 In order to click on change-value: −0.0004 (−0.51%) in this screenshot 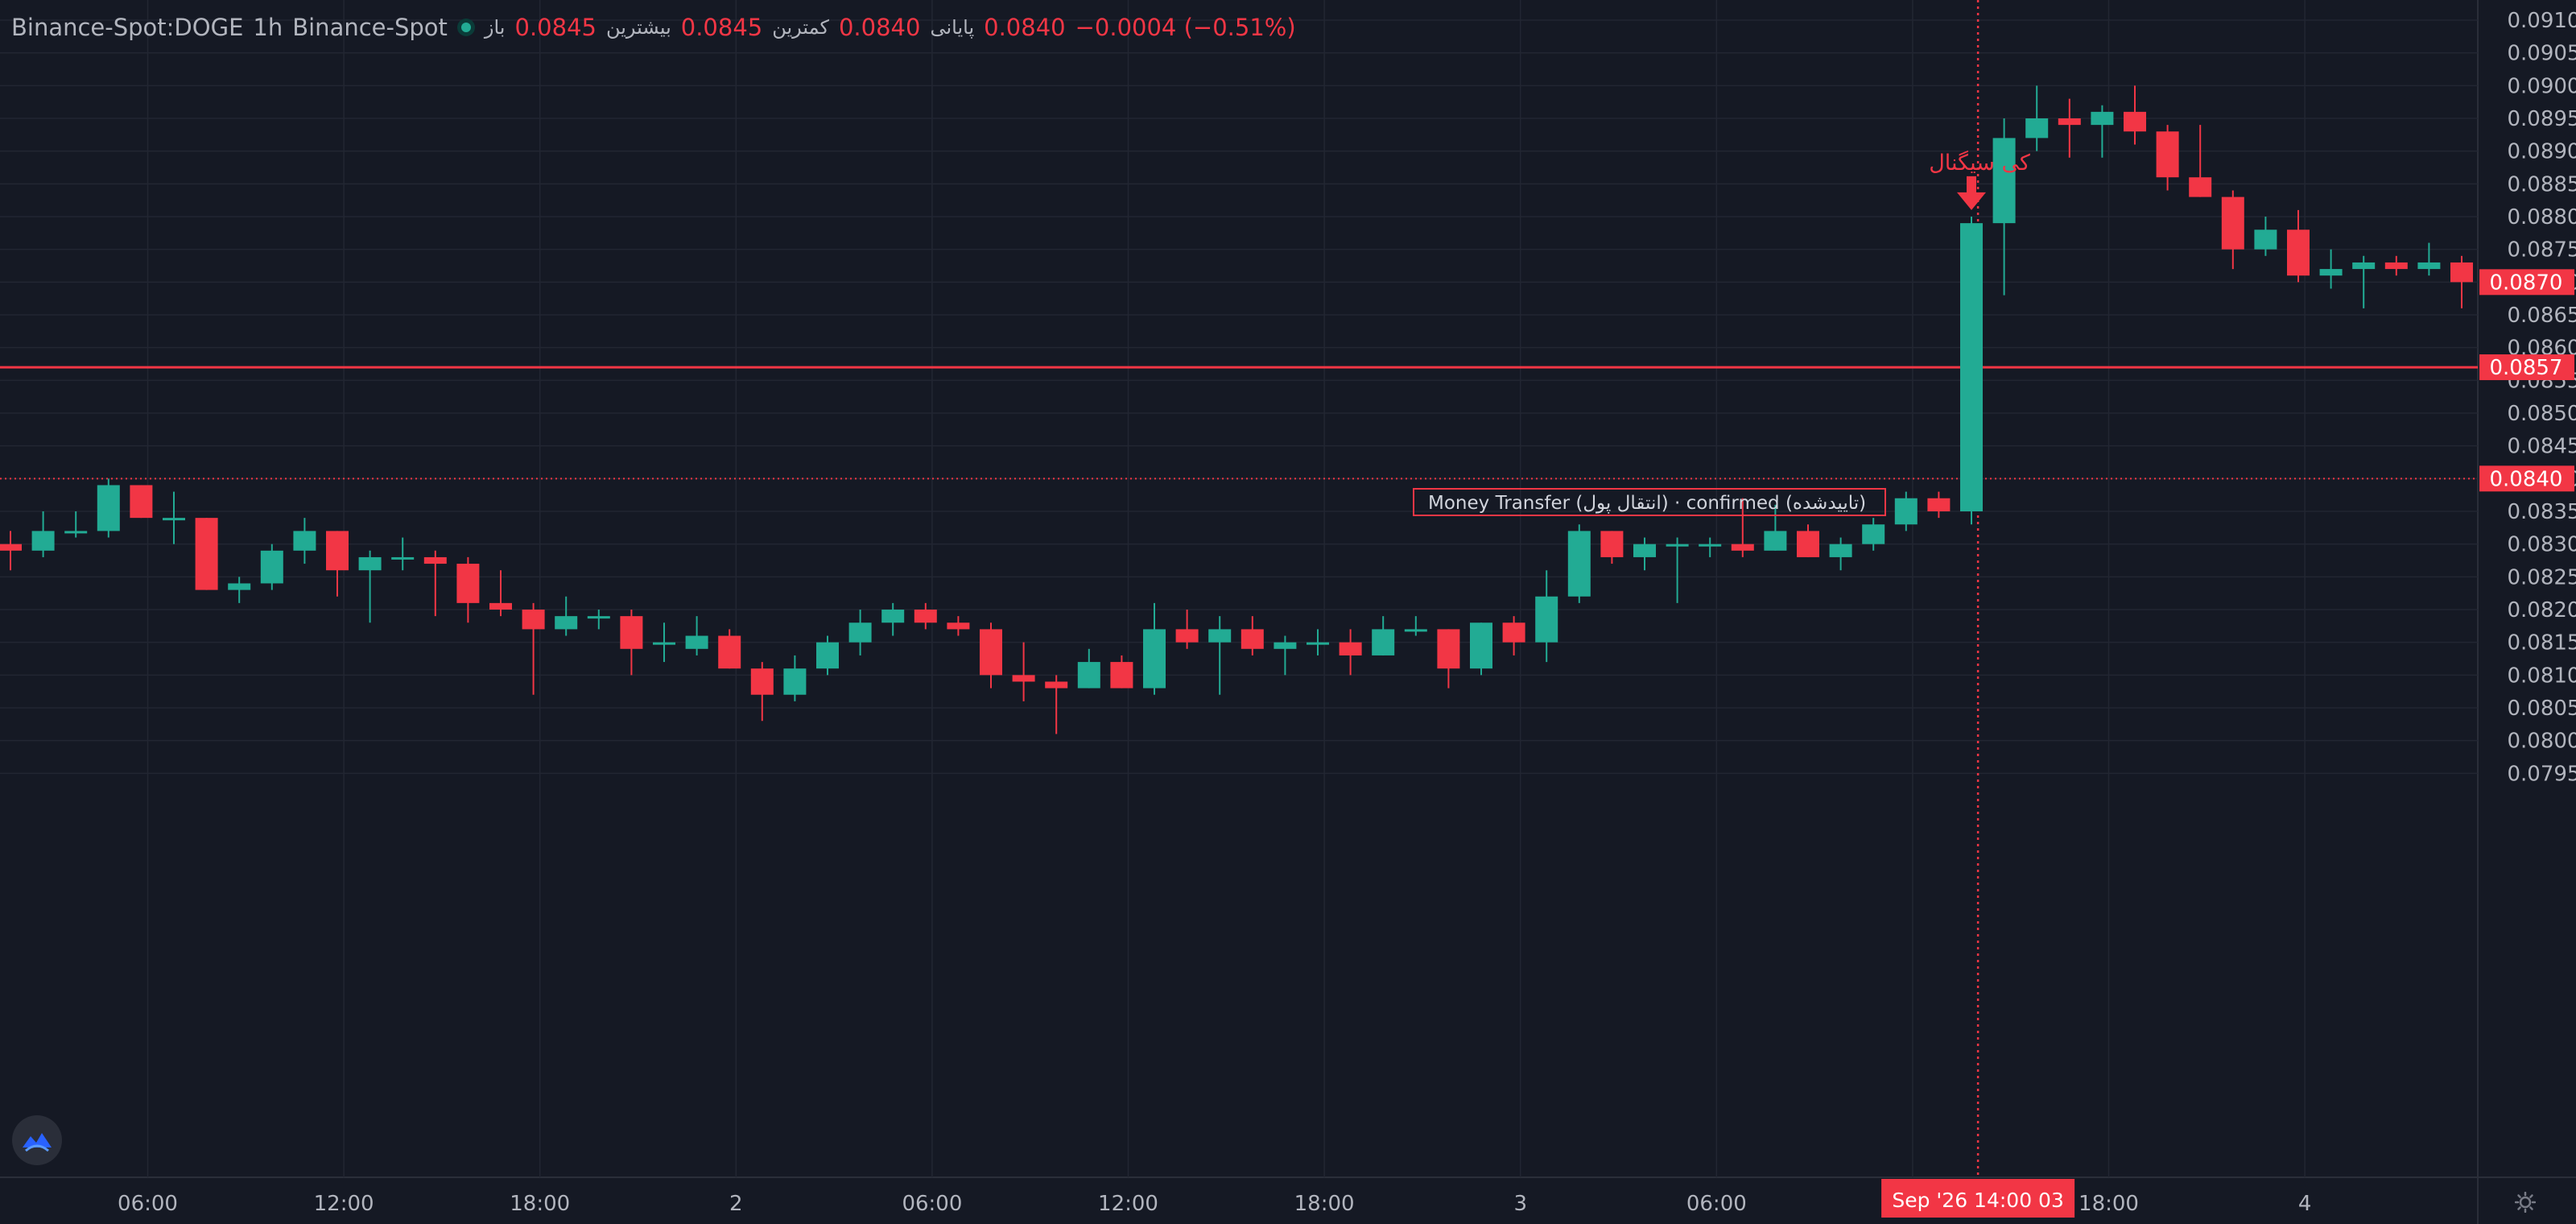, I will do `click(1185, 27)`.